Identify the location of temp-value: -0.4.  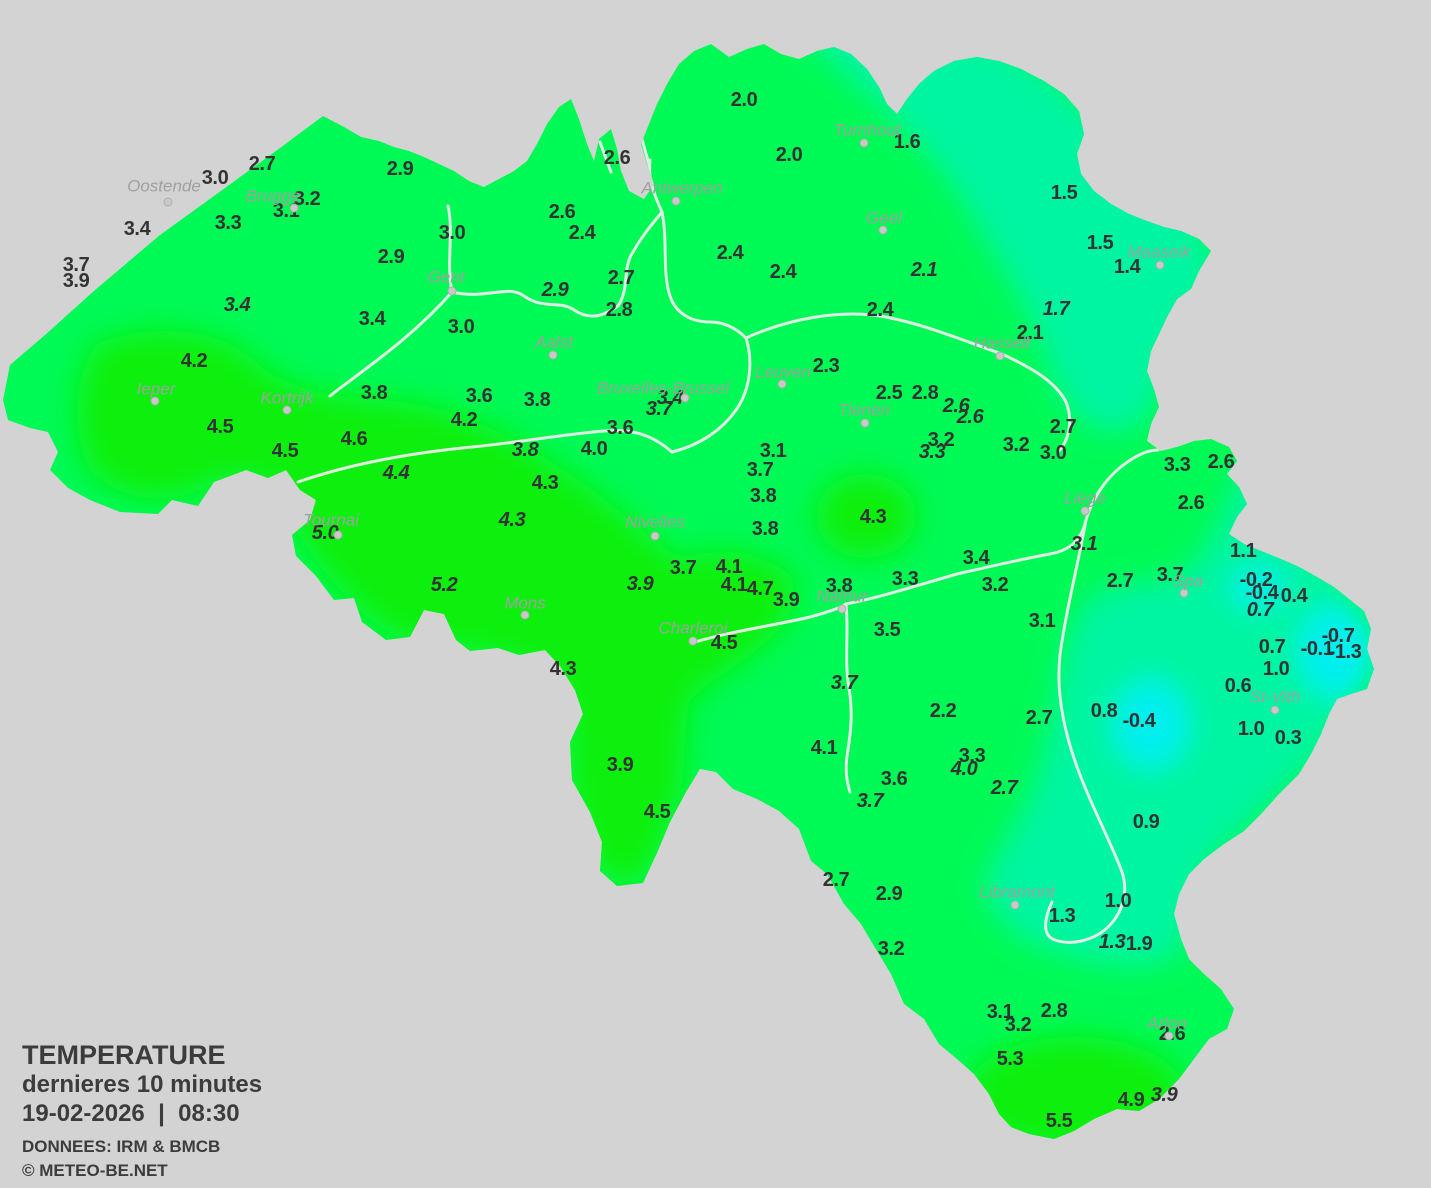
(1139, 721).